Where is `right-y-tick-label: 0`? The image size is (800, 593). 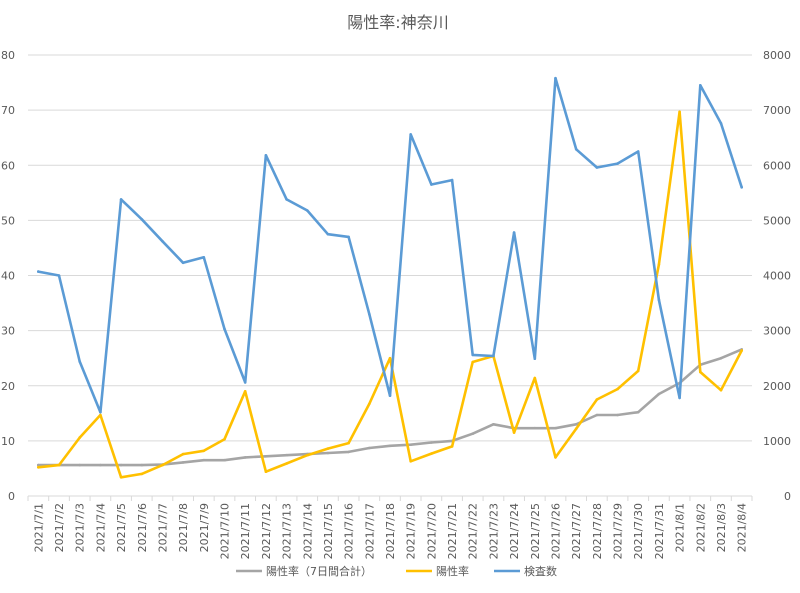
right-y-tick-label: 0 is located at coordinates (787, 496).